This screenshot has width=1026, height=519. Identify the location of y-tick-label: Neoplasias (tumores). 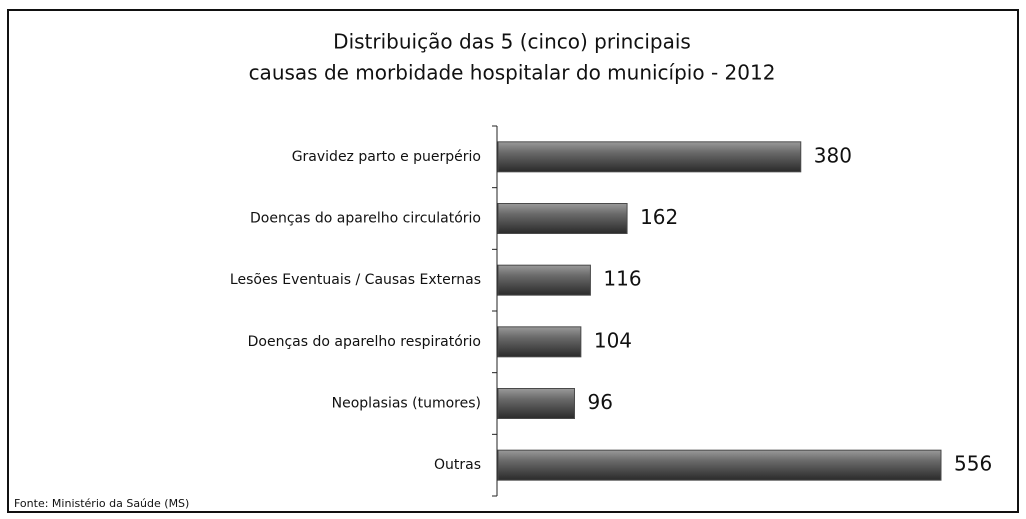
(406, 404).